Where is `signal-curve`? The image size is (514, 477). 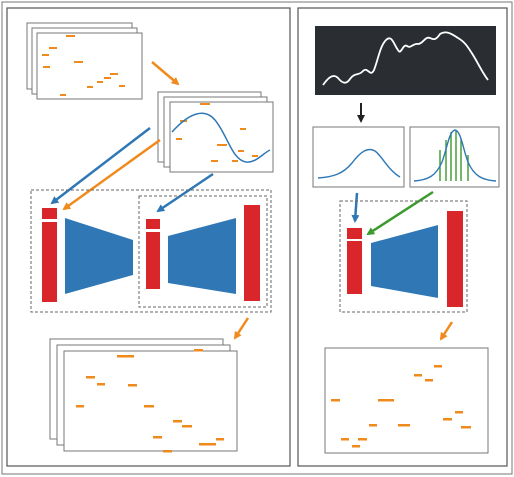
signal-curve is located at coordinates (405, 58).